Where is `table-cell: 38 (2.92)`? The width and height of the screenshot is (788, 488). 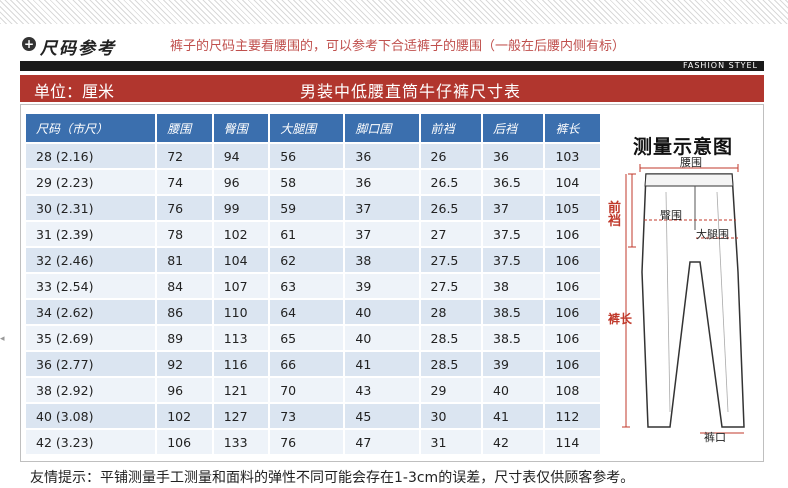
table-cell: 38 (2.92) is located at coordinates (91, 390).